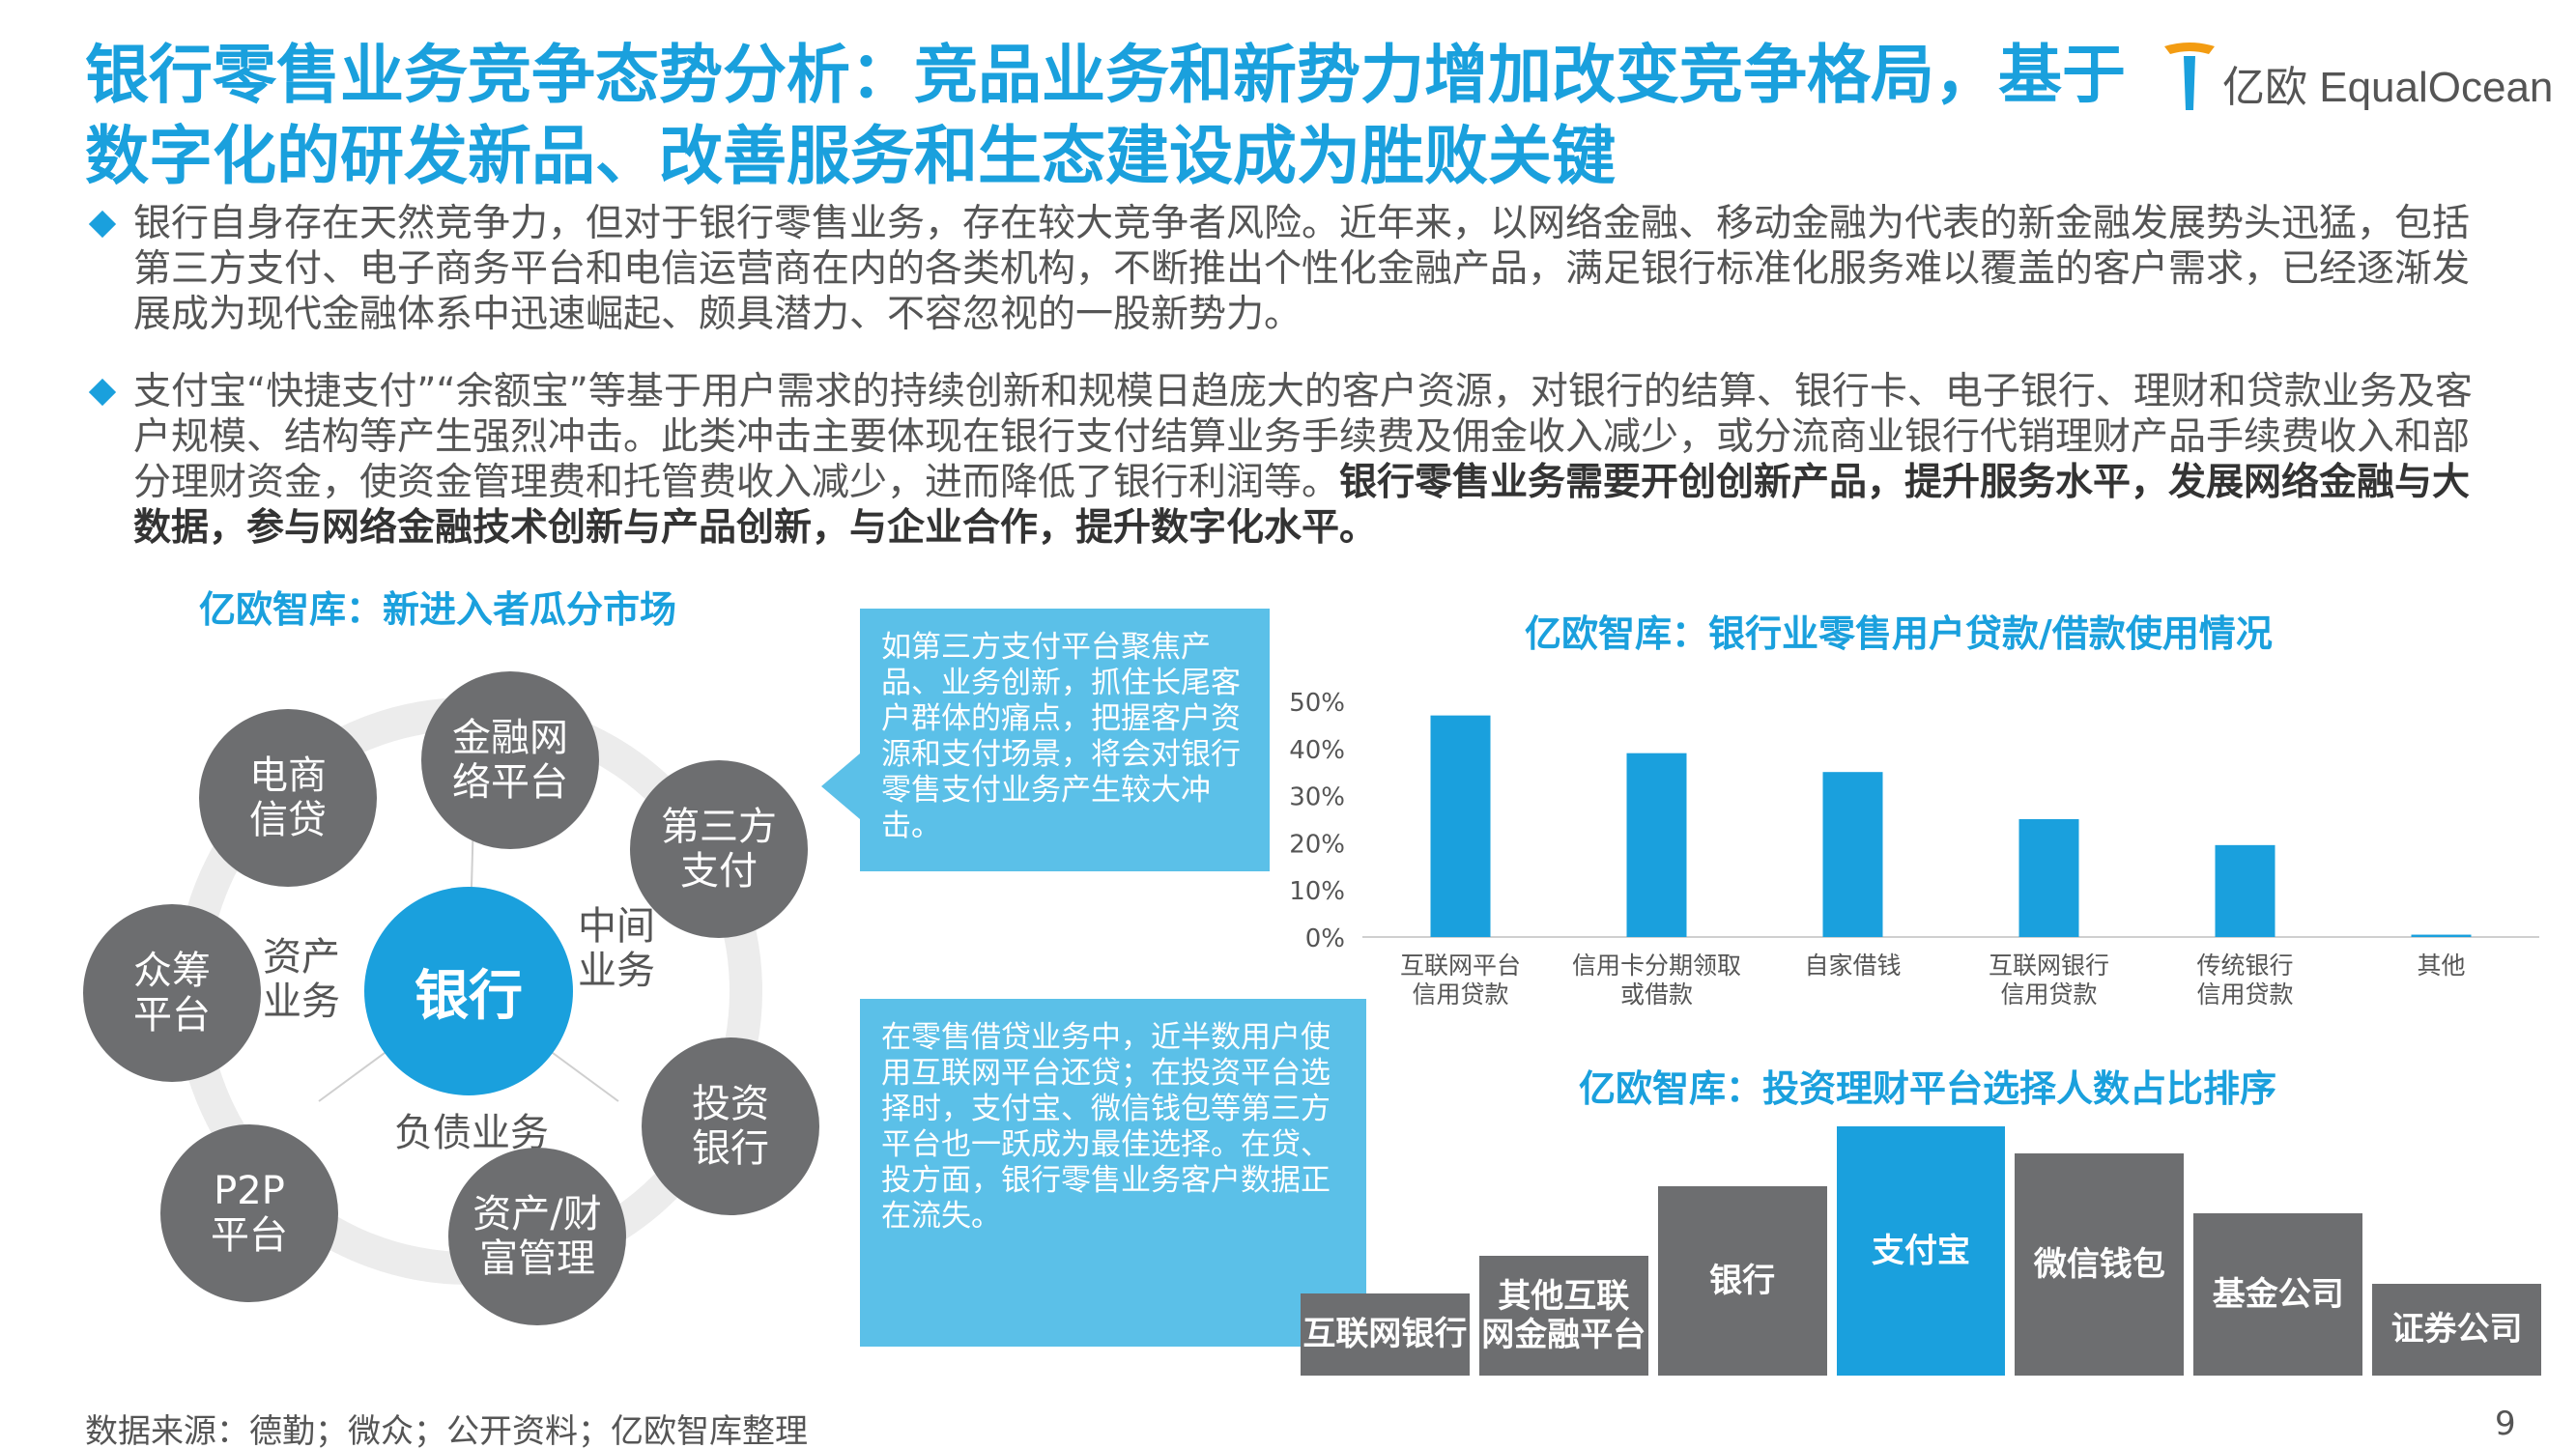 Image resolution: width=2576 pixels, height=1449 pixels. Describe the element at coordinates (438, 609) in the screenshot. I see `diagram-title: 亿欧智库：新进入者瓜分市场` at that location.